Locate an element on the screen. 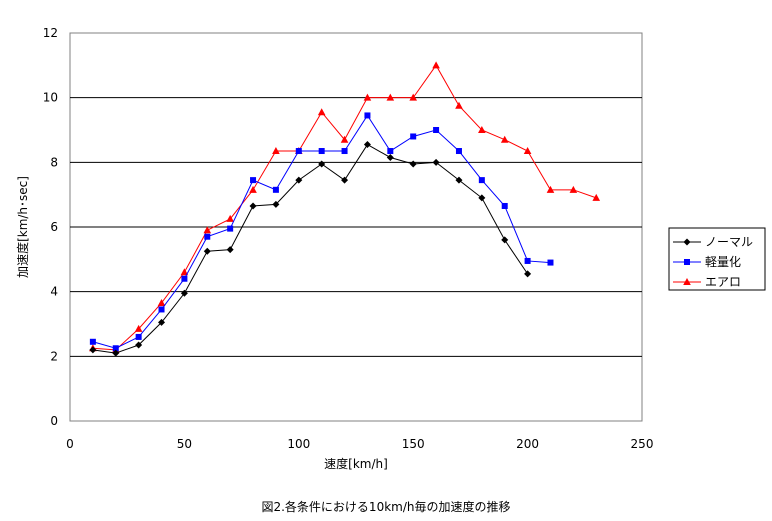 The image size is (772, 521). y-tick-label: 0 is located at coordinates (54, 421).